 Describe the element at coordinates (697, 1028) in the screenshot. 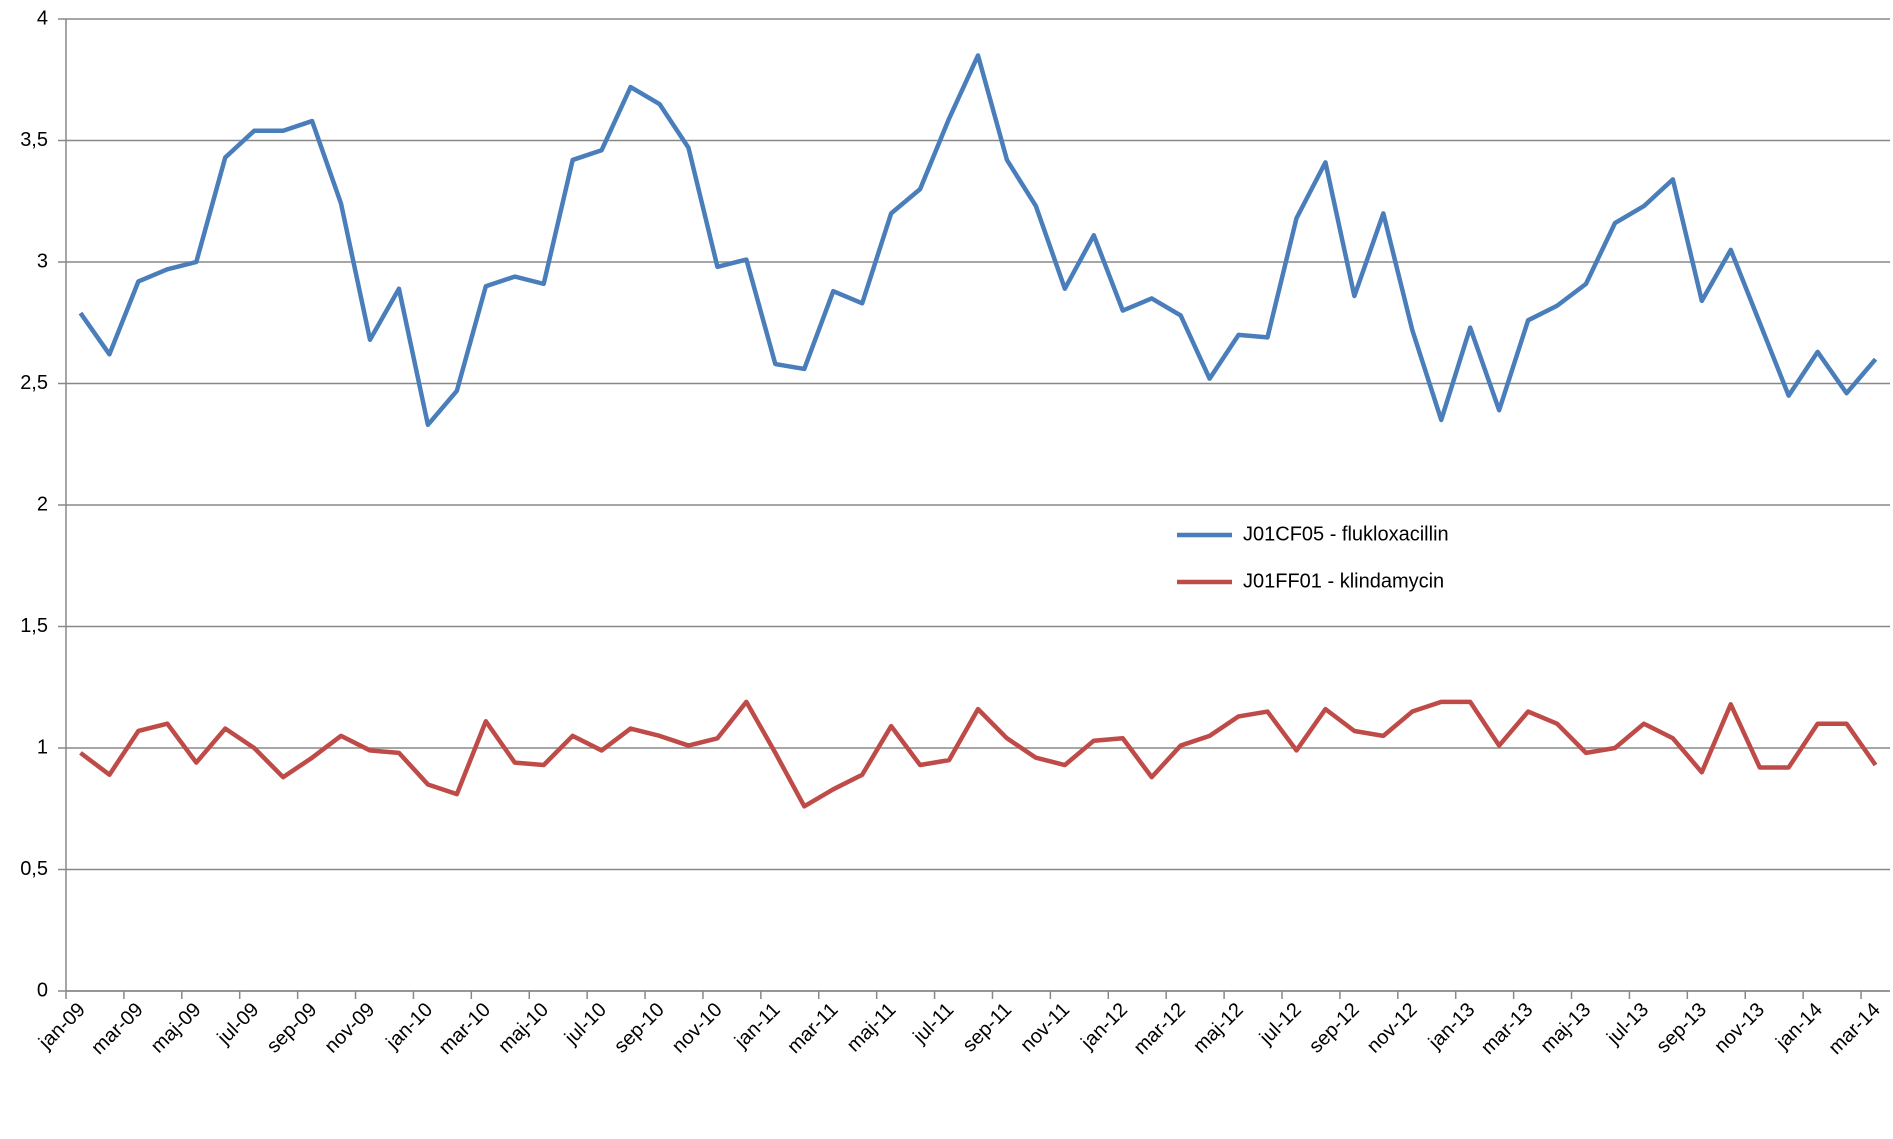

I see `x-tick-label: nov-10` at that location.